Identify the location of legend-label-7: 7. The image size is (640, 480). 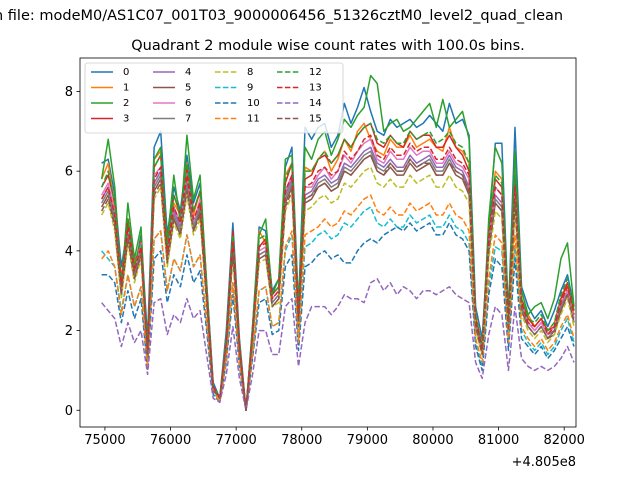
(188, 119).